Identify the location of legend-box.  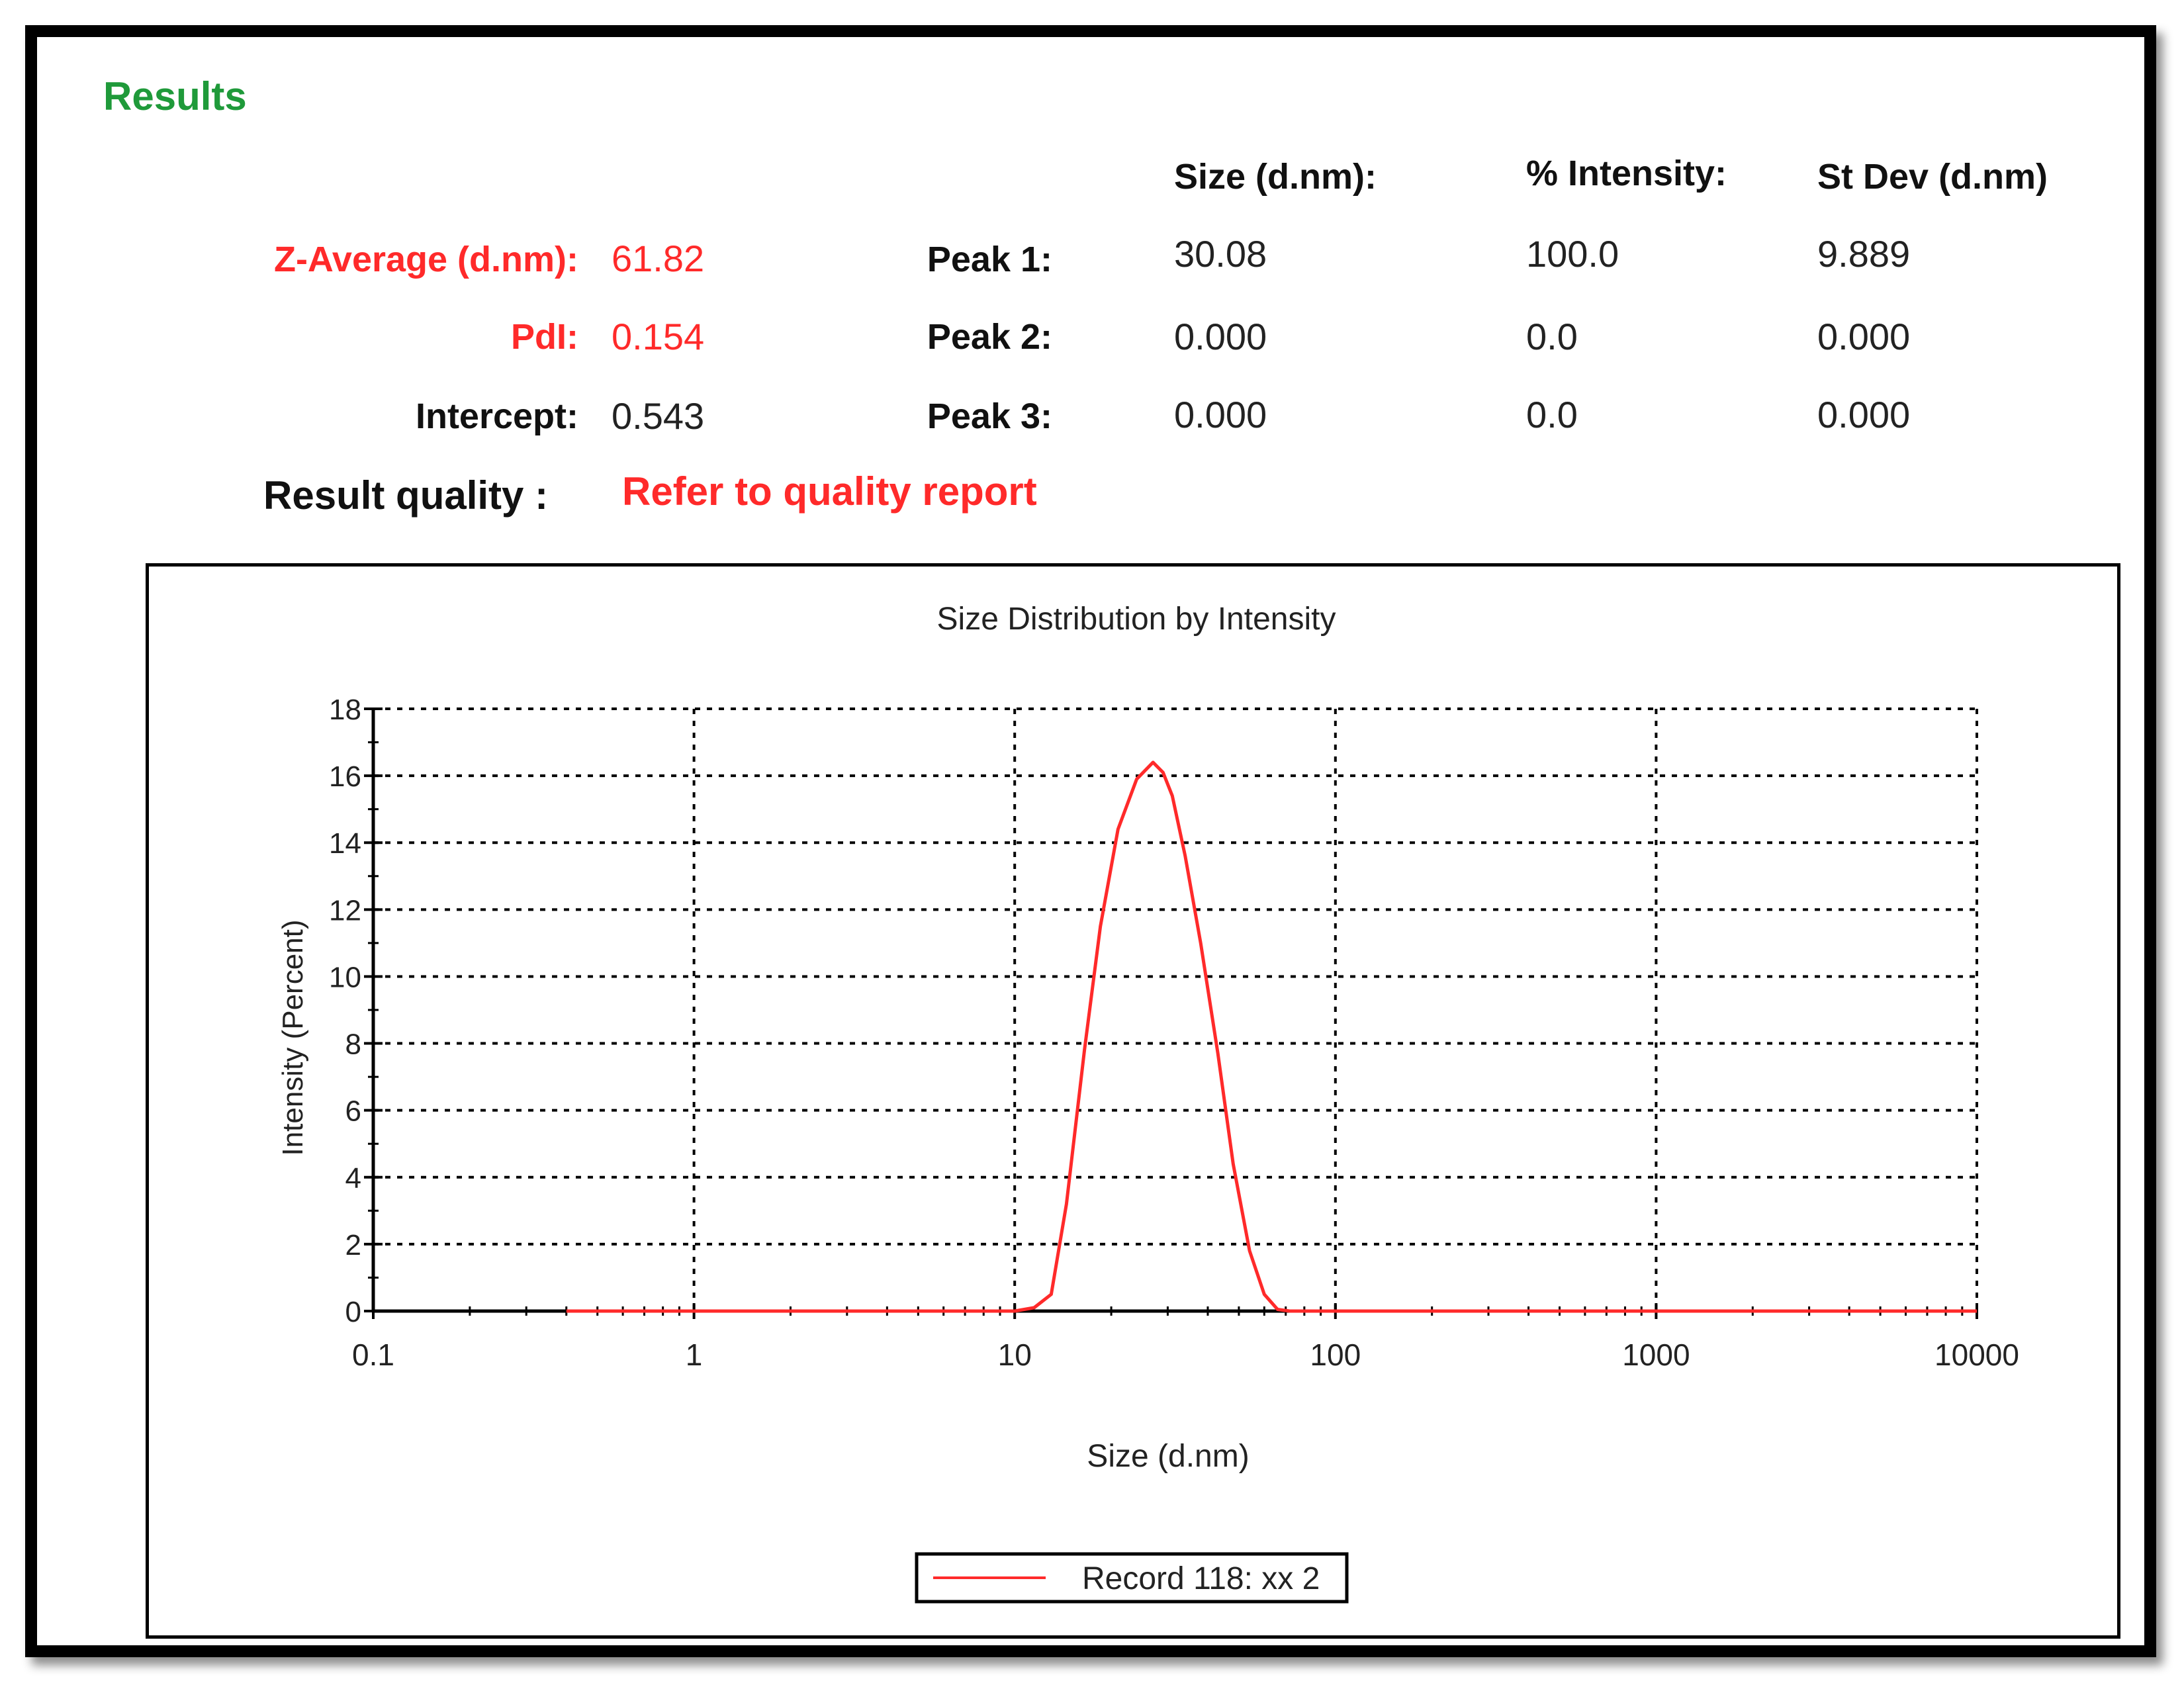
(1132, 1578).